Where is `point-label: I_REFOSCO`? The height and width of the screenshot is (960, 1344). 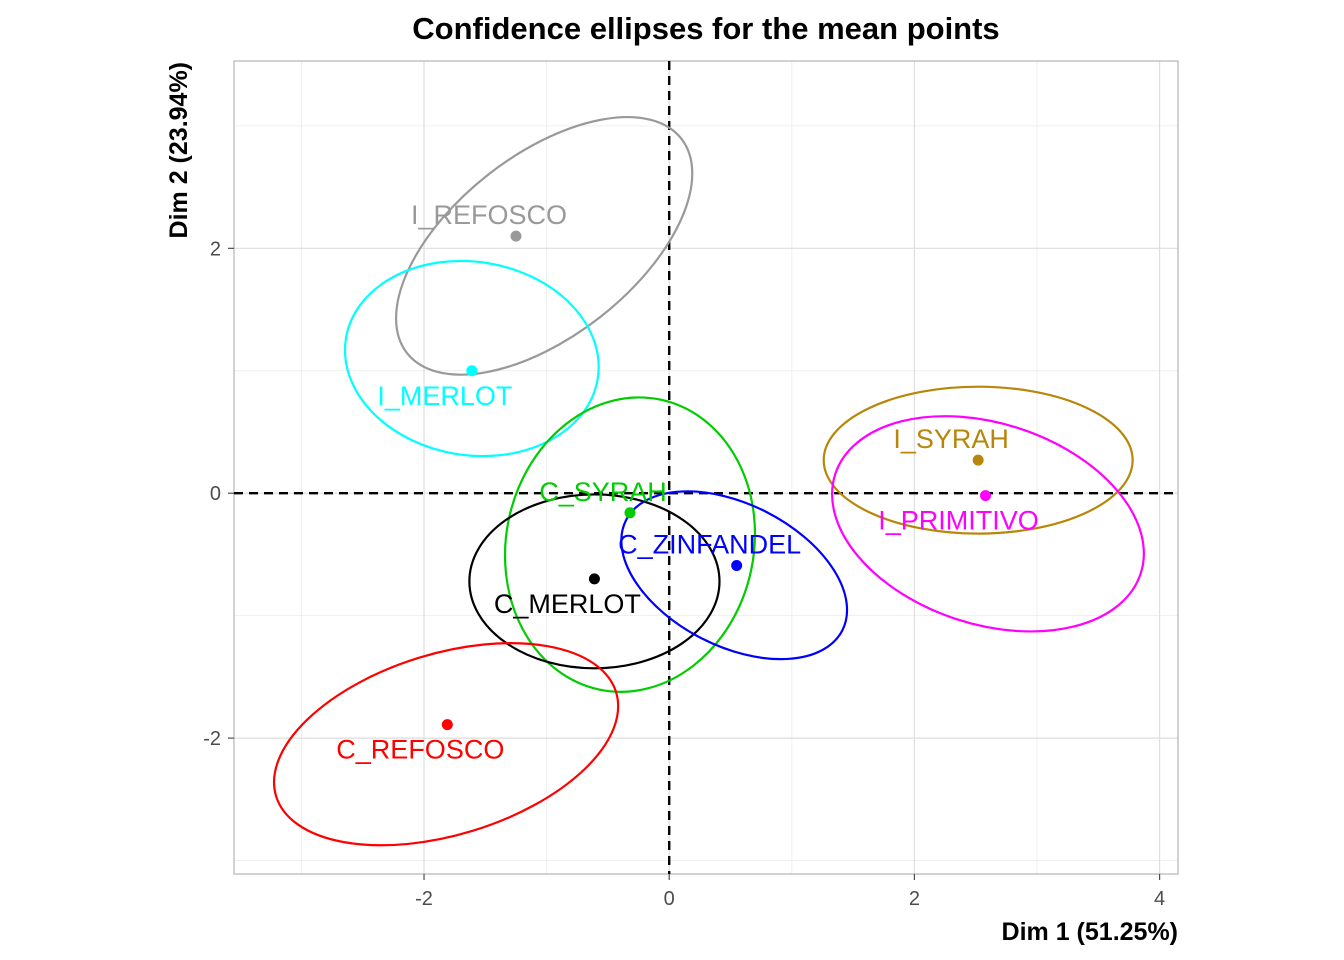 point-label: I_REFOSCO is located at coordinates (489, 215).